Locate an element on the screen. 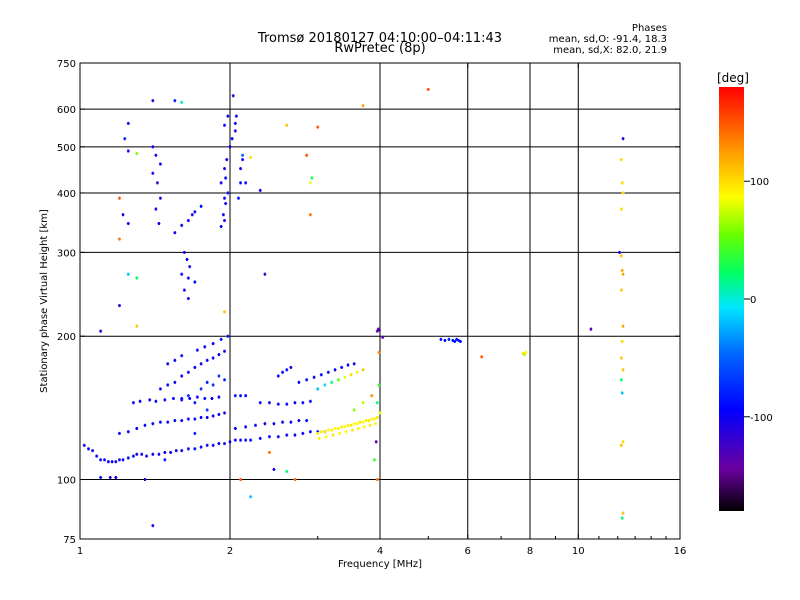 The width and height of the screenshot is (800, 600). colorbar-label: [deg] is located at coordinates (733, 78).